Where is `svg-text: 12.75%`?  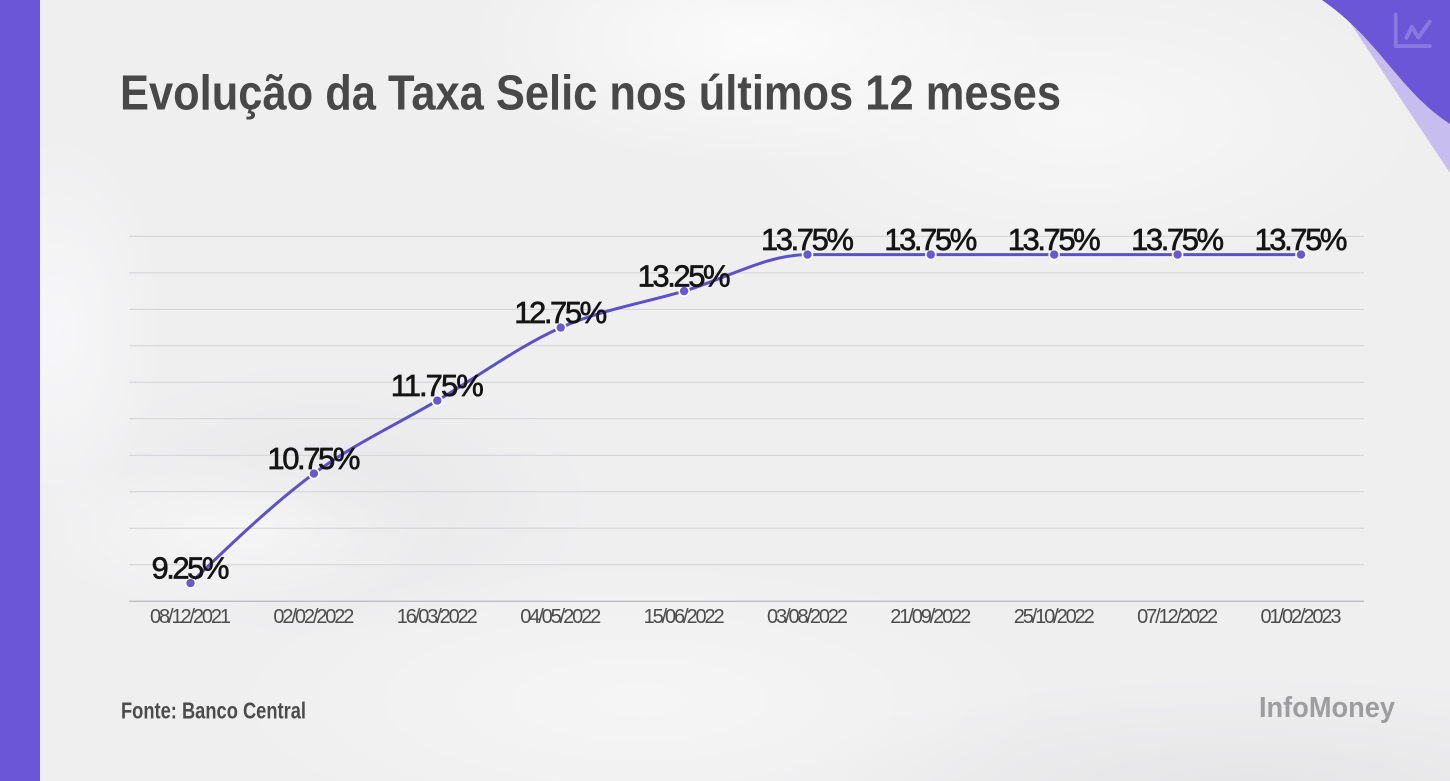 svg-text: 12.75% is located at coordinates (560, 312).